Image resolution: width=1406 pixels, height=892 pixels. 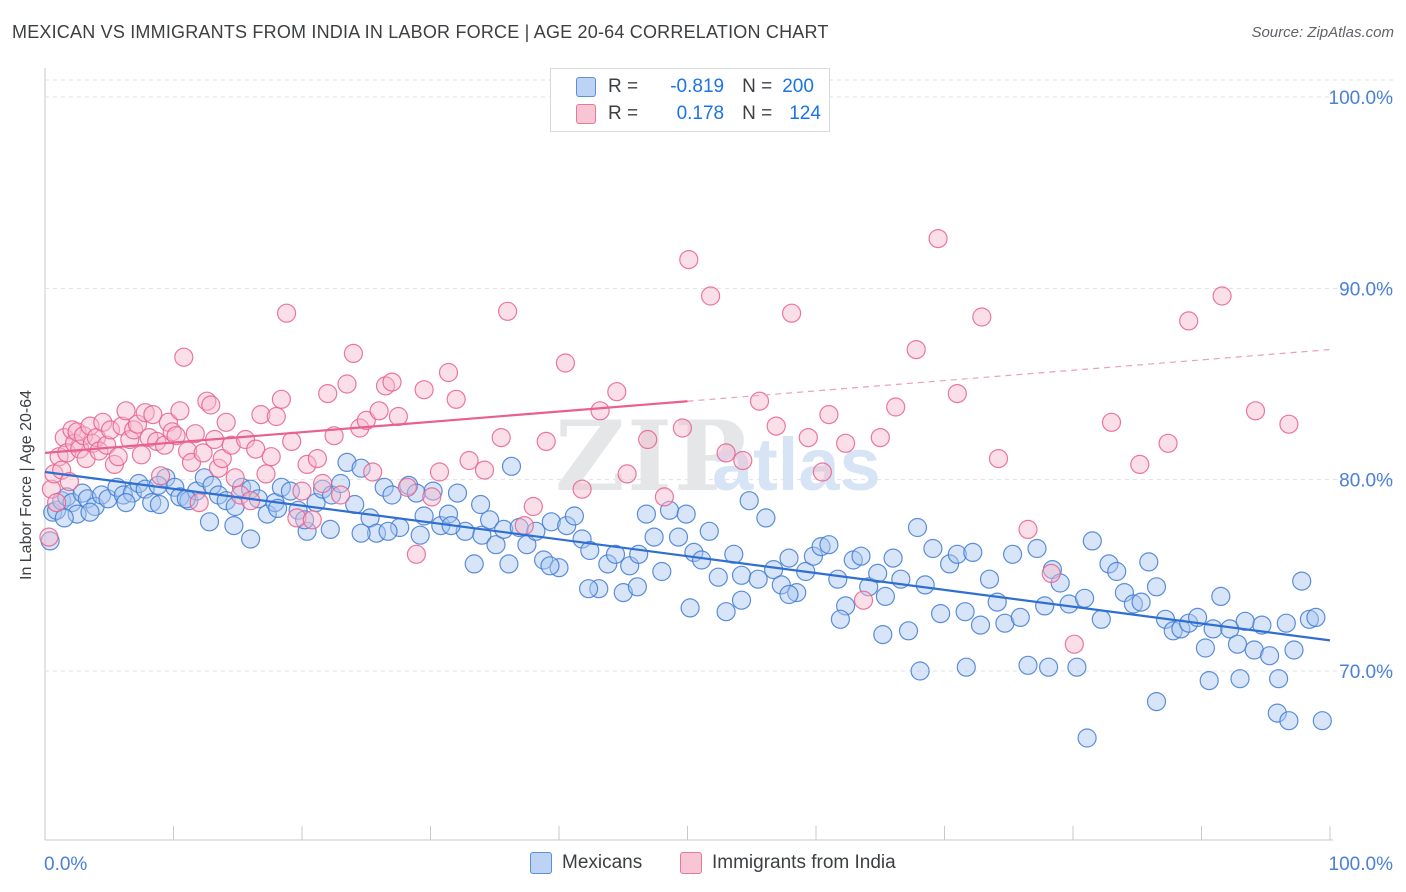 What do you see at coordinates (1366, 481) in the screenshot?
I see `y-tick-label: 80.0%` at bounding box center [1366, 481].